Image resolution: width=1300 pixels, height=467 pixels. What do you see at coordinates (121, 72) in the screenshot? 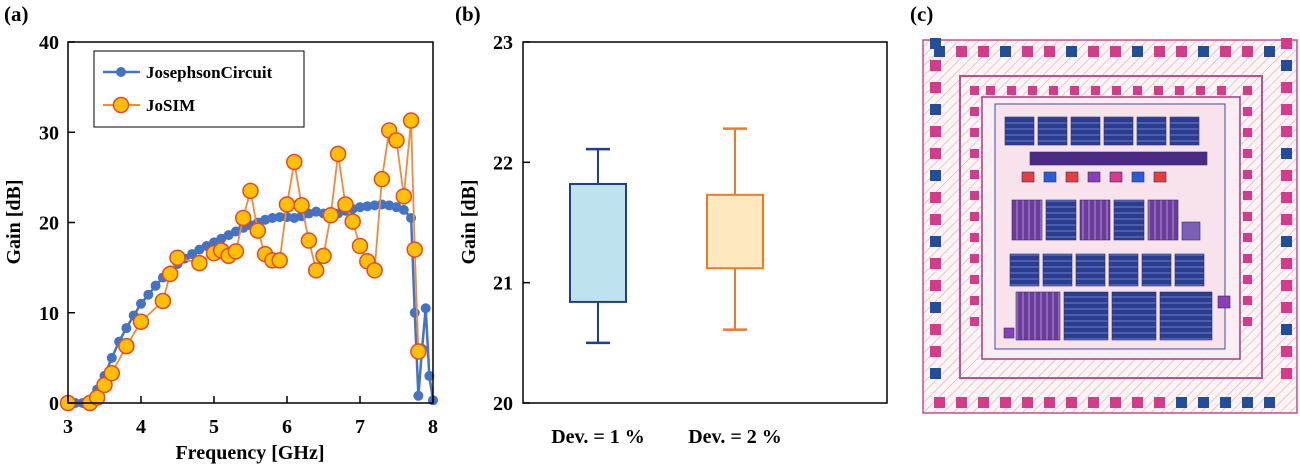
I see `legend-marker-josephson` at bounding box center [121, 72].